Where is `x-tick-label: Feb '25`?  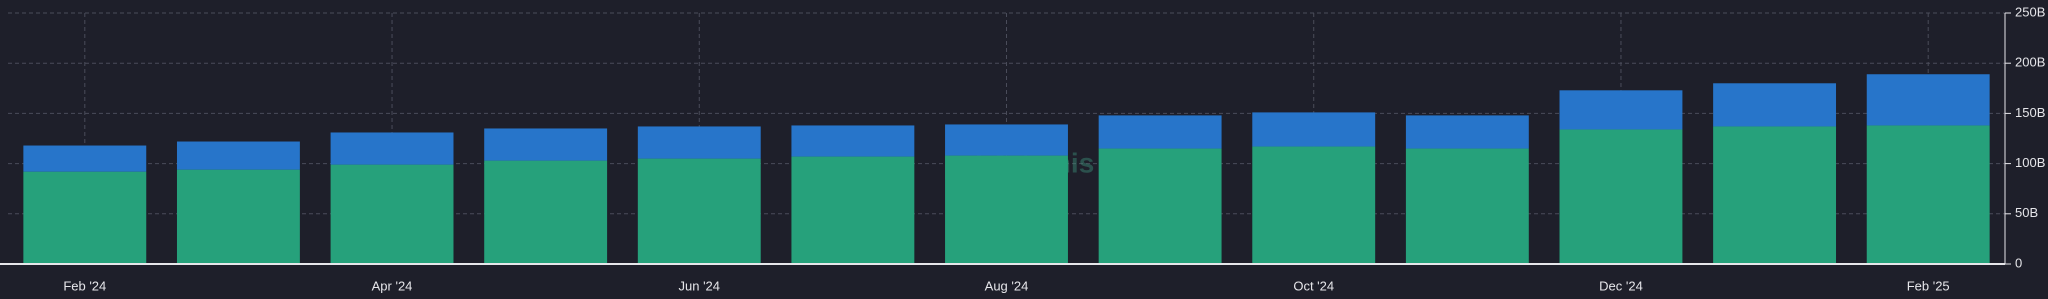 x-tick-label: Feb '25 is located at coordinates (1928, 285).